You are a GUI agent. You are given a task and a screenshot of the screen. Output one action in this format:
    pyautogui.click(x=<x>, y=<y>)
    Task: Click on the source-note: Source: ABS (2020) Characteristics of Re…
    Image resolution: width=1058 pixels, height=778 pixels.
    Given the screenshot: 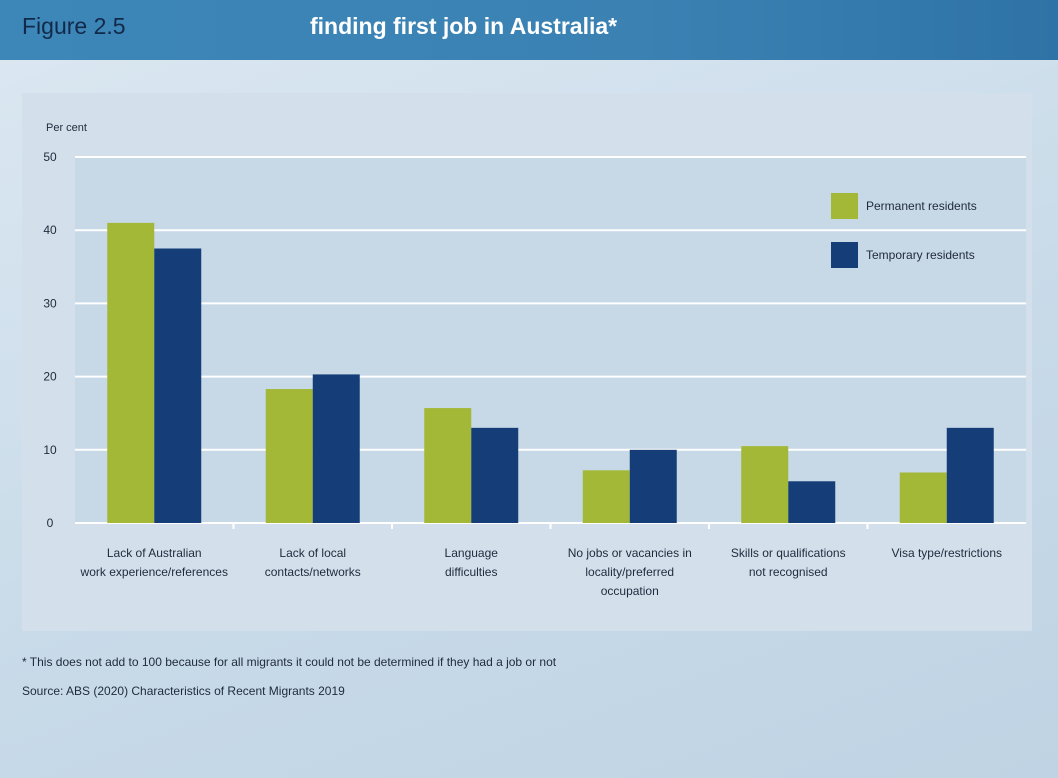 What is the action you would take?
    pyautogui.click(x=183, y=691)
    